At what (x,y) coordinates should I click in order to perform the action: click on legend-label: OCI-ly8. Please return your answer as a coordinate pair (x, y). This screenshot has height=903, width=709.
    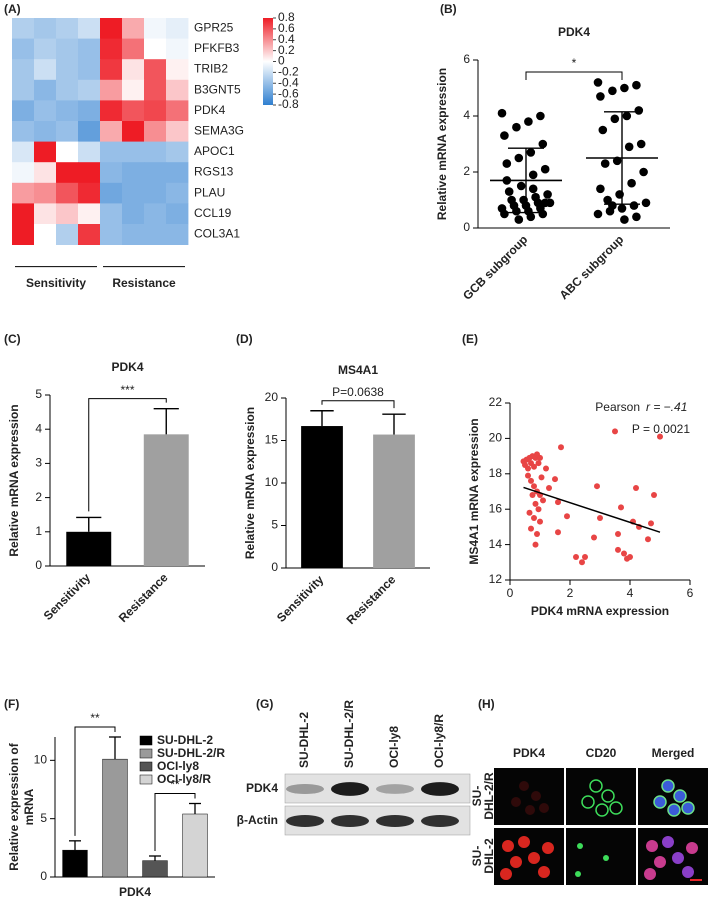
    Looking at the image, I should click on (178, 766).